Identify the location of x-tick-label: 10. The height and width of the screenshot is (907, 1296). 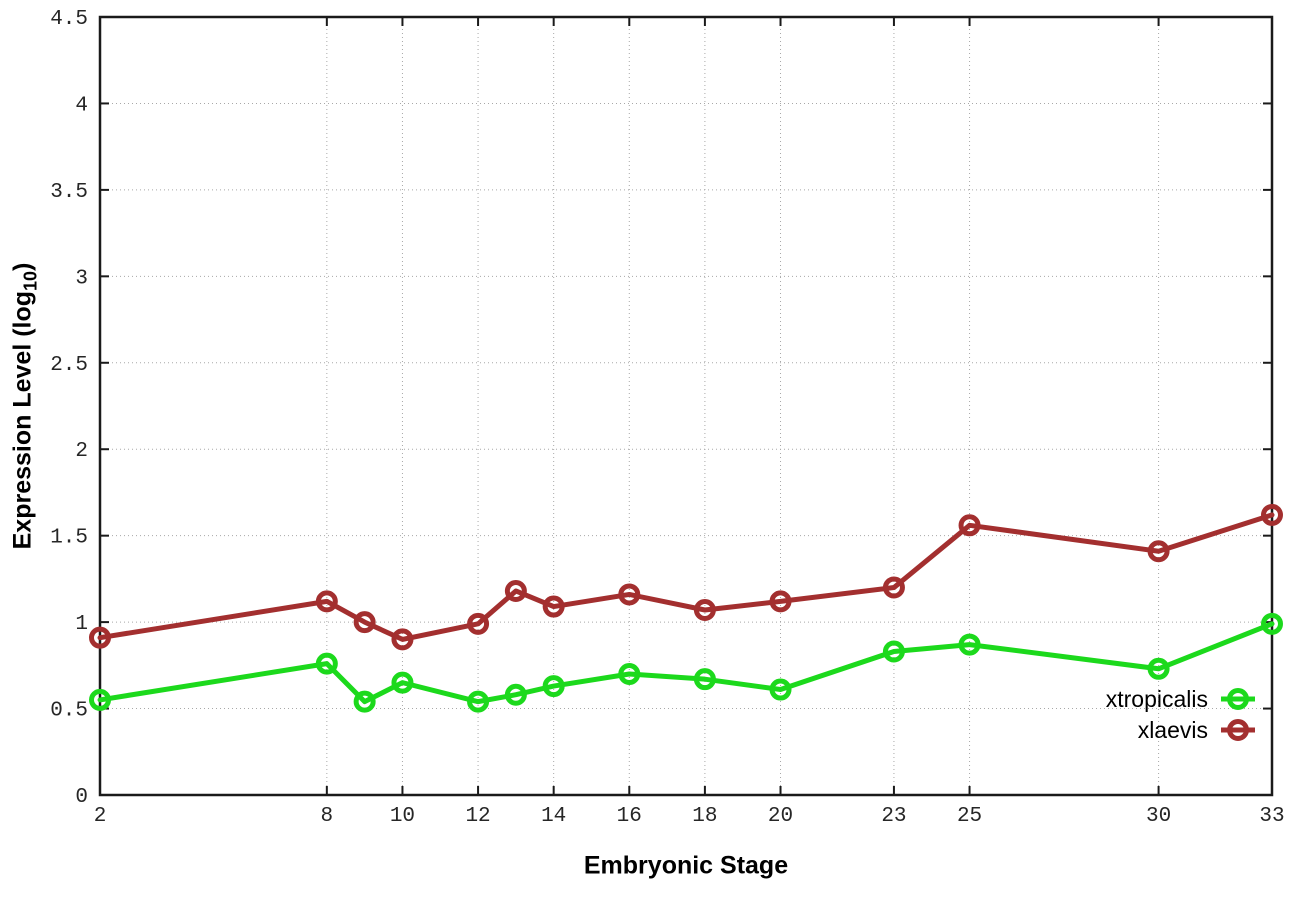
(402, 816).